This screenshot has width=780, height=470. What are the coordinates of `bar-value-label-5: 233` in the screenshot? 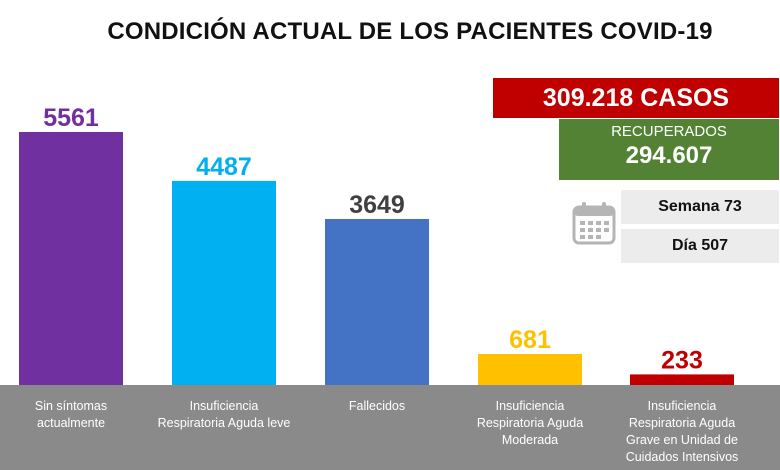 It's located at (682, 360).